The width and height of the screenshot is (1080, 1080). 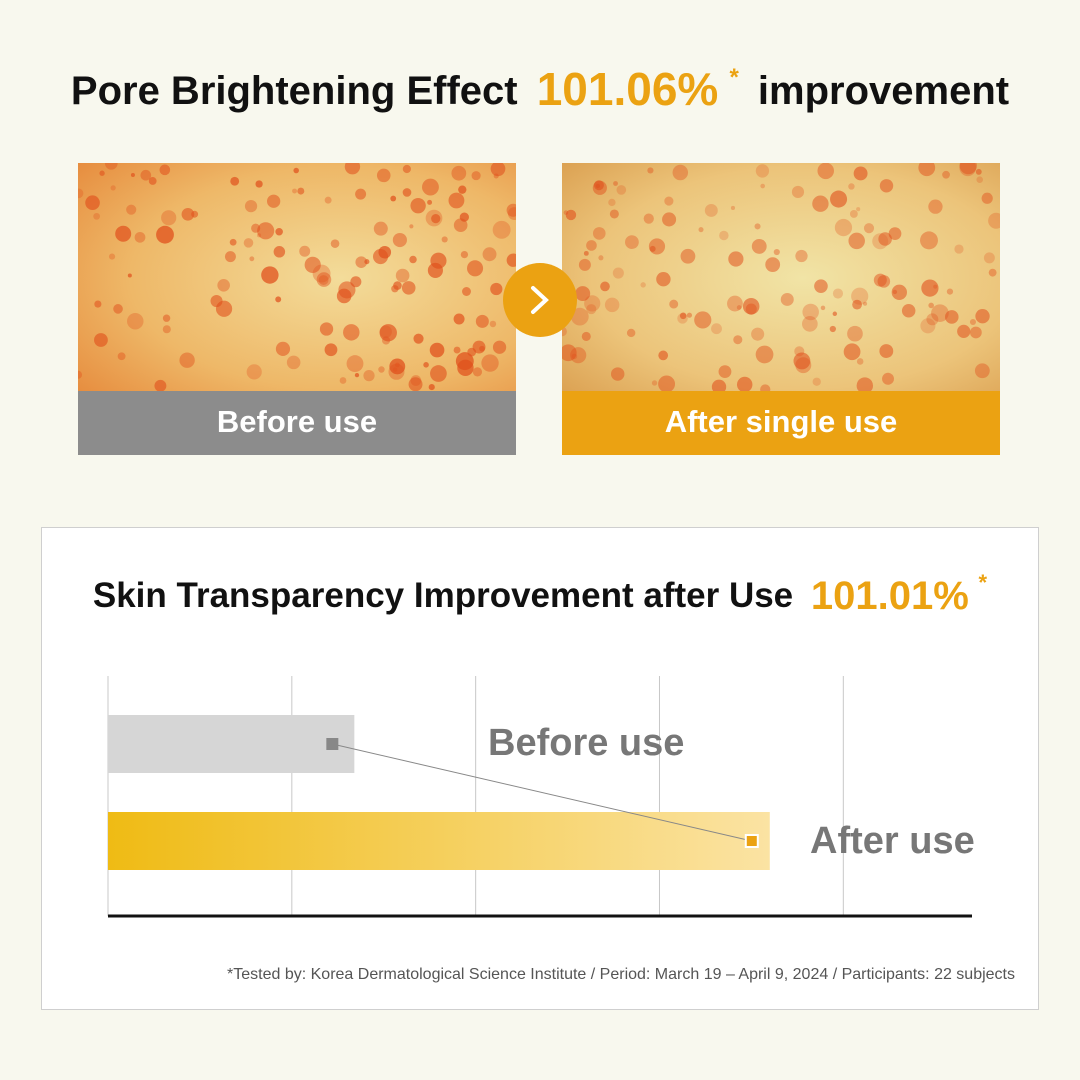 What do you see at coordinates (332, 744) in the screenshot?
I see `marker` at bounding box center [332, 744].